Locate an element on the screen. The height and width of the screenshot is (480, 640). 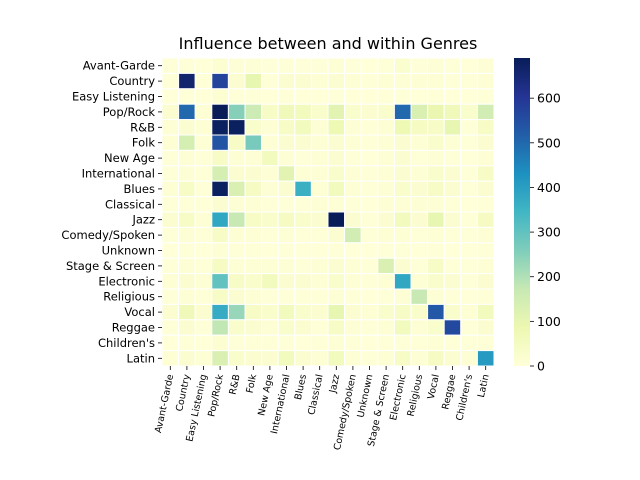
y-tick-label-reggae: Reggae is located at coordinates (133, 328).